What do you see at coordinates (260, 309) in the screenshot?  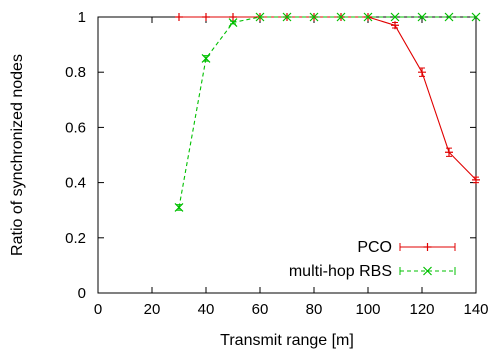 I see `x-tick-label: 60` at bounding box center [260, 309].